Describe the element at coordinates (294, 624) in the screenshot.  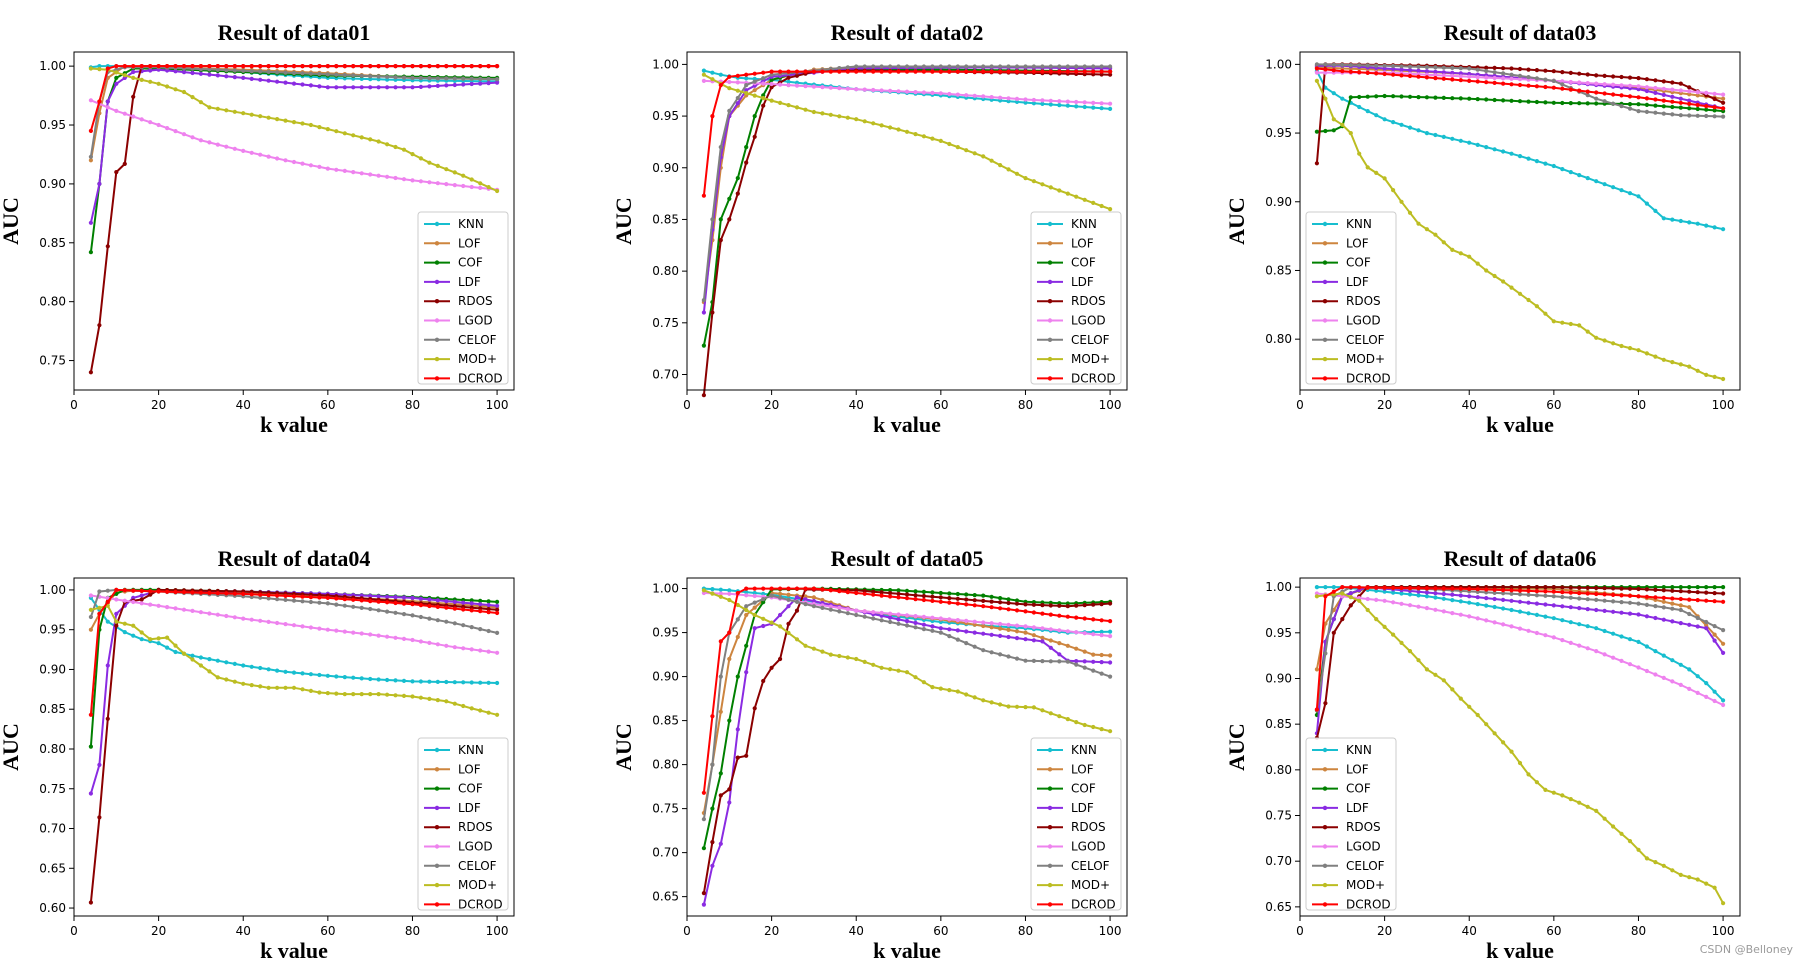
I see `series-lgod` at that location.